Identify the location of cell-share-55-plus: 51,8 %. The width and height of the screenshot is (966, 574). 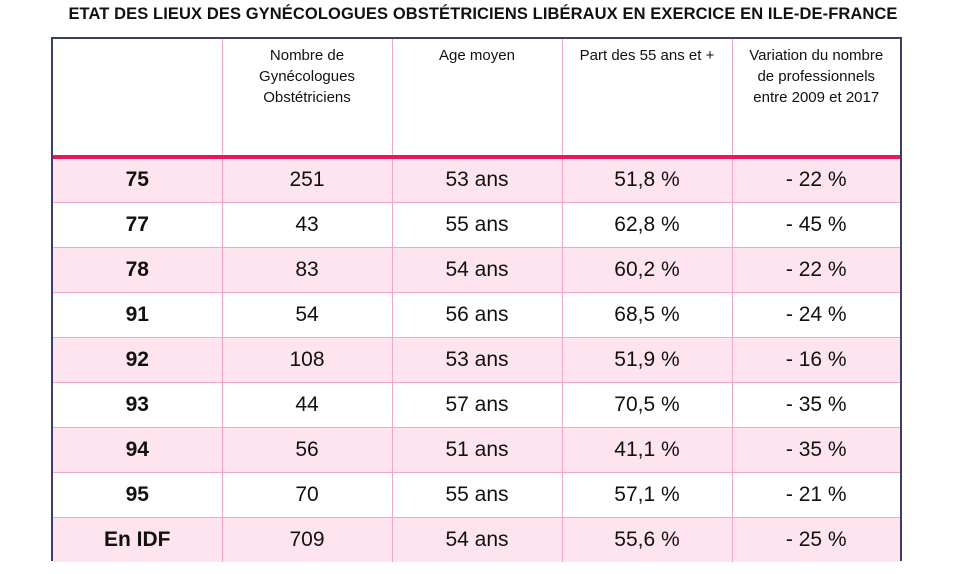
(646, 179).